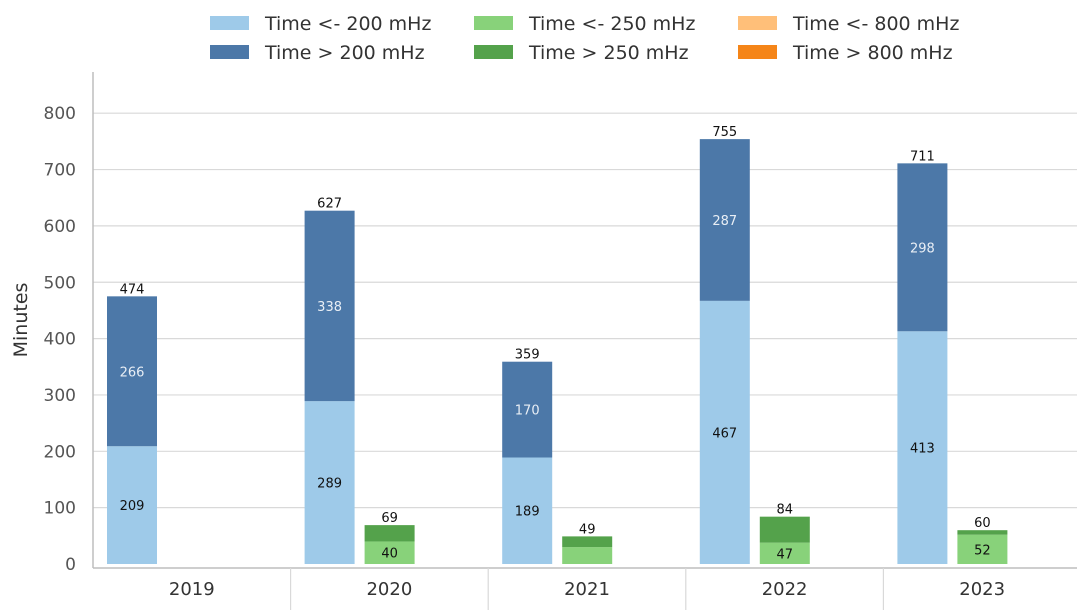  Describe the element at coordinates (60, 396) in the screenshot. I see `y-tick-label-300: 300` at that location.